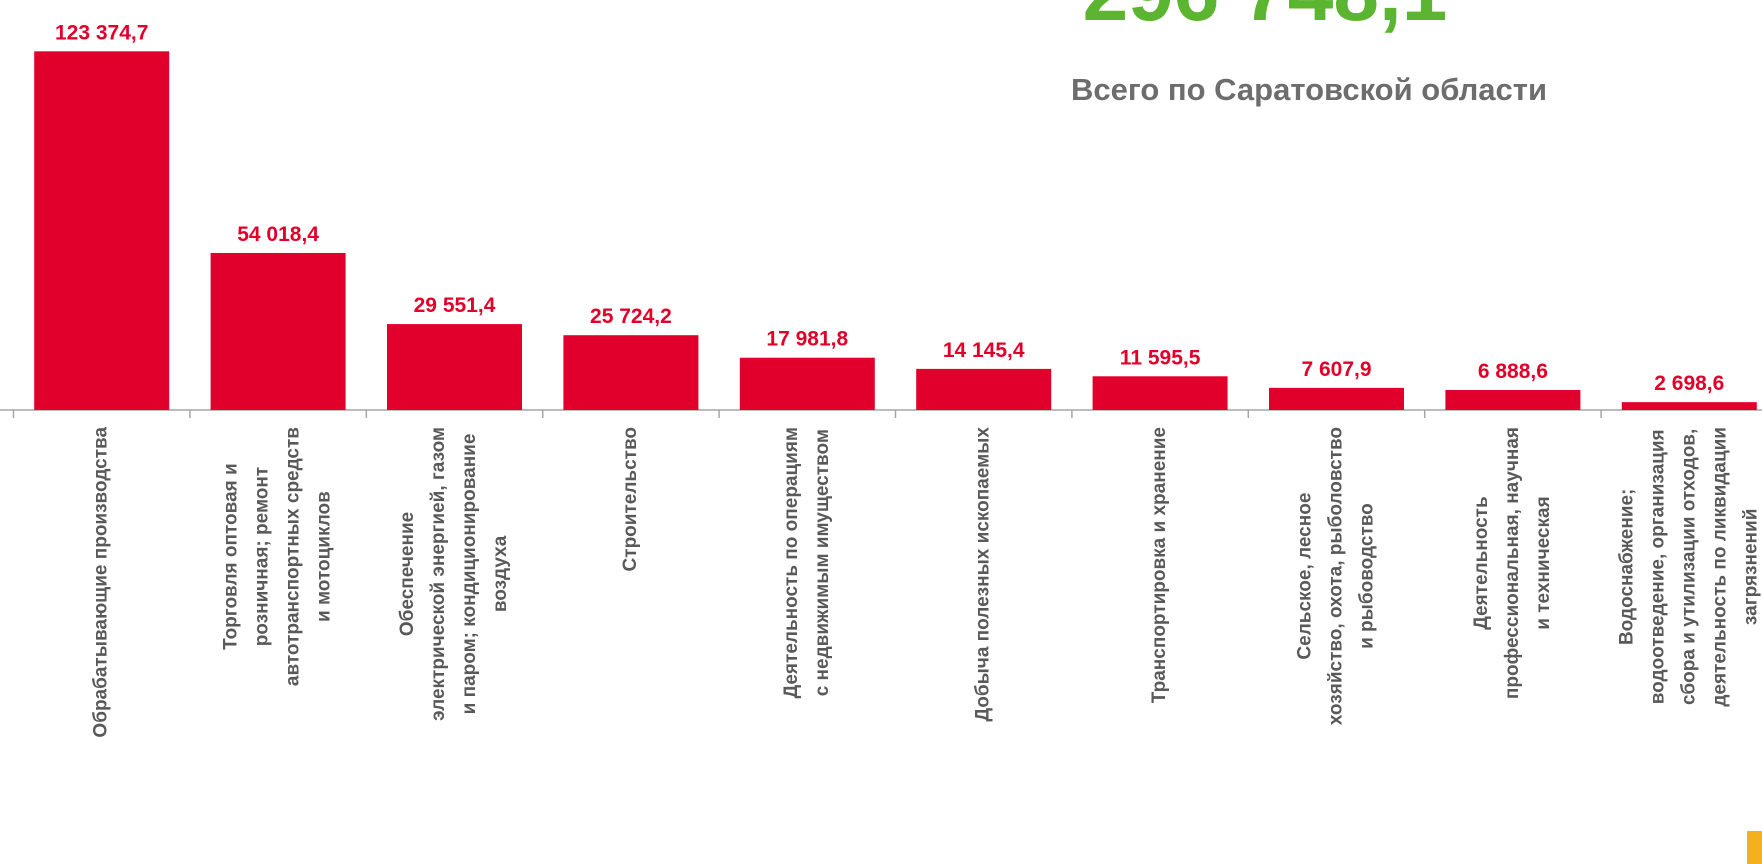  What do you see at coordinates (1719, 567) in the screenshot?
I see `x-tick-label: деятельность по ликвидации` at bounding box center [1719, 567].